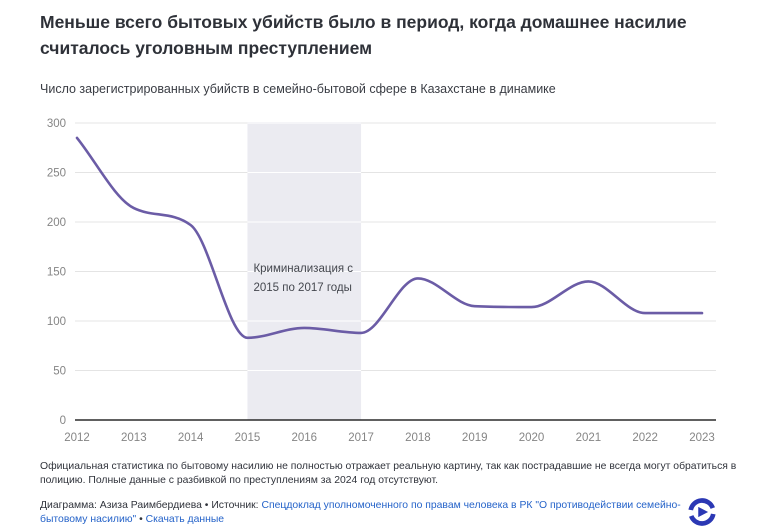 Image resolution: width=762 pixels, height=532 pixels. I want to click on logo-play-arrow, so click(703, 512).